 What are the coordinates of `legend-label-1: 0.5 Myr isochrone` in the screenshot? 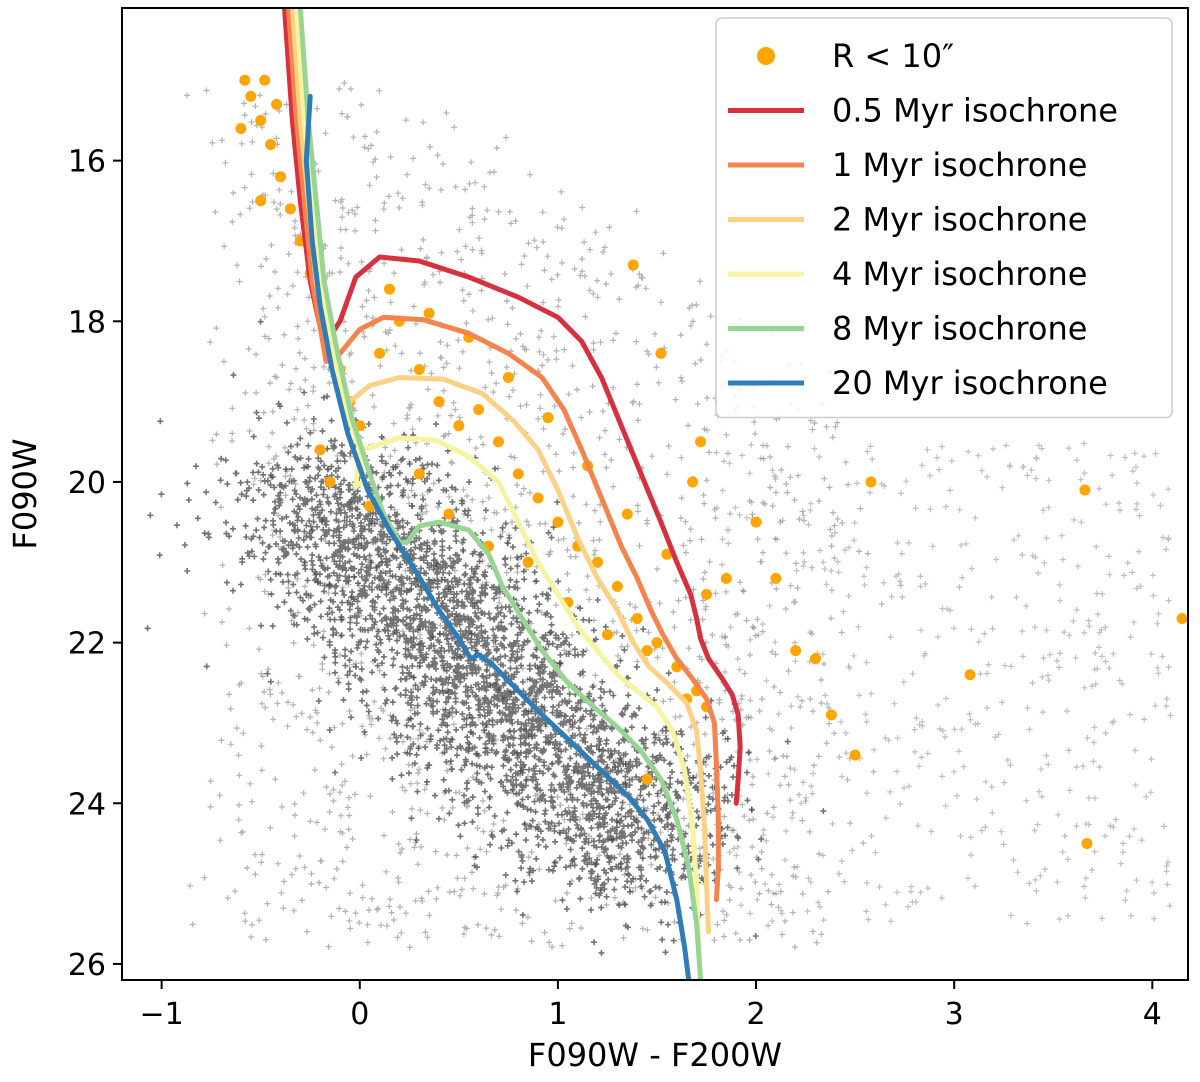 It's located at (975, 111).